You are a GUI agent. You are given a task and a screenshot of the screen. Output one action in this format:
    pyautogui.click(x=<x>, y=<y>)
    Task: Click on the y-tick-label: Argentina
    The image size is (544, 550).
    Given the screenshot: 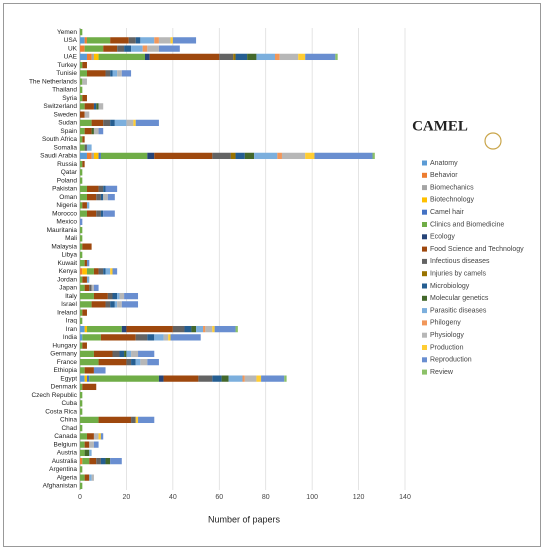 What is the action you would take?
    pyautogui.click(x=63, y=469)
    